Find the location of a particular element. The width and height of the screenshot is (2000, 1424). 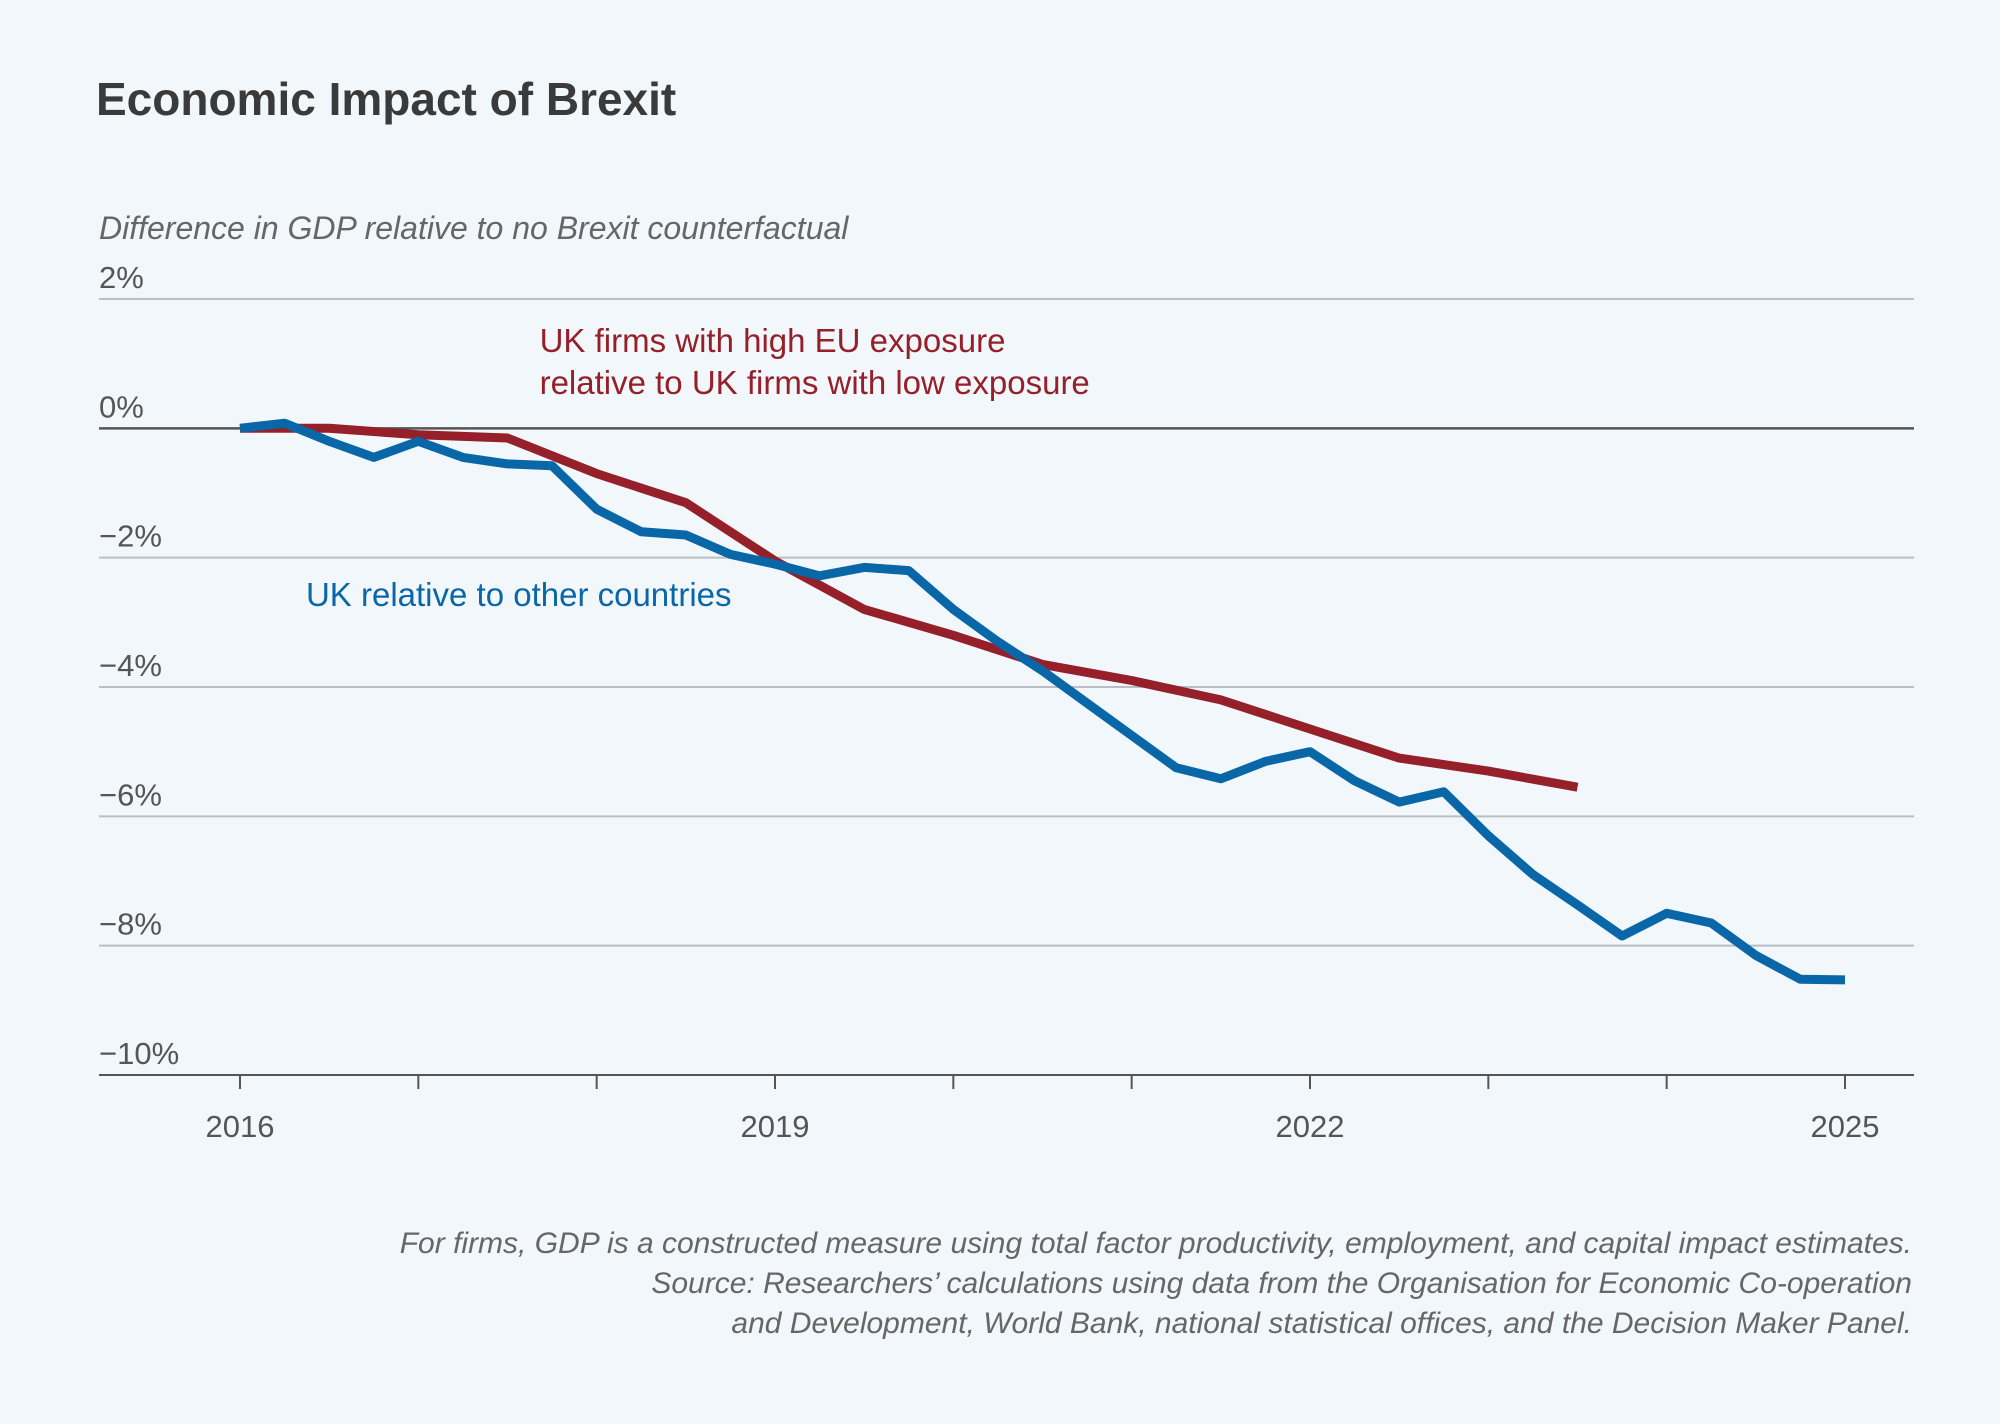

series-label-eu-exposure: relative to UK firms with low exposure is located at coordinates (815, 382).